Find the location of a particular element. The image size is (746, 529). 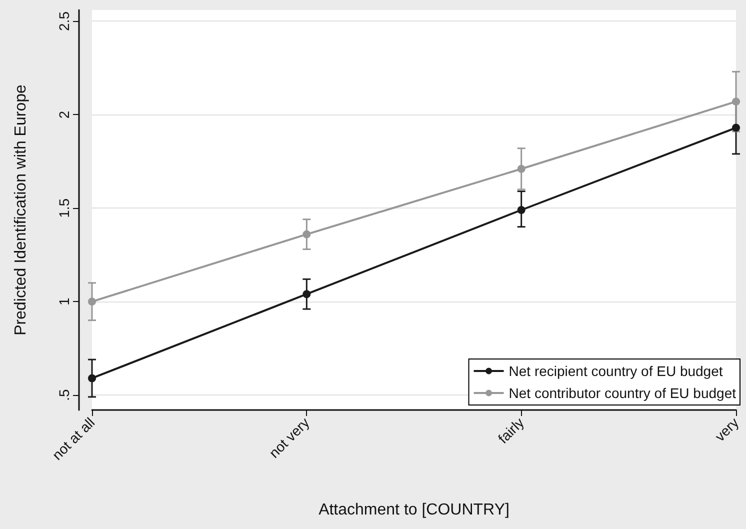

y-tick-label: 2.5 is located at coordinates (64, 21).